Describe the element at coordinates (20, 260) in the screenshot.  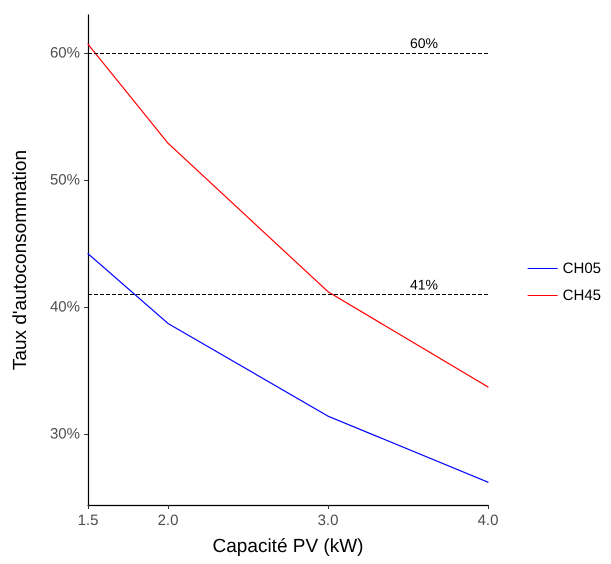
I see `y-axis-title: Taux d'autoconsommation` at that location.